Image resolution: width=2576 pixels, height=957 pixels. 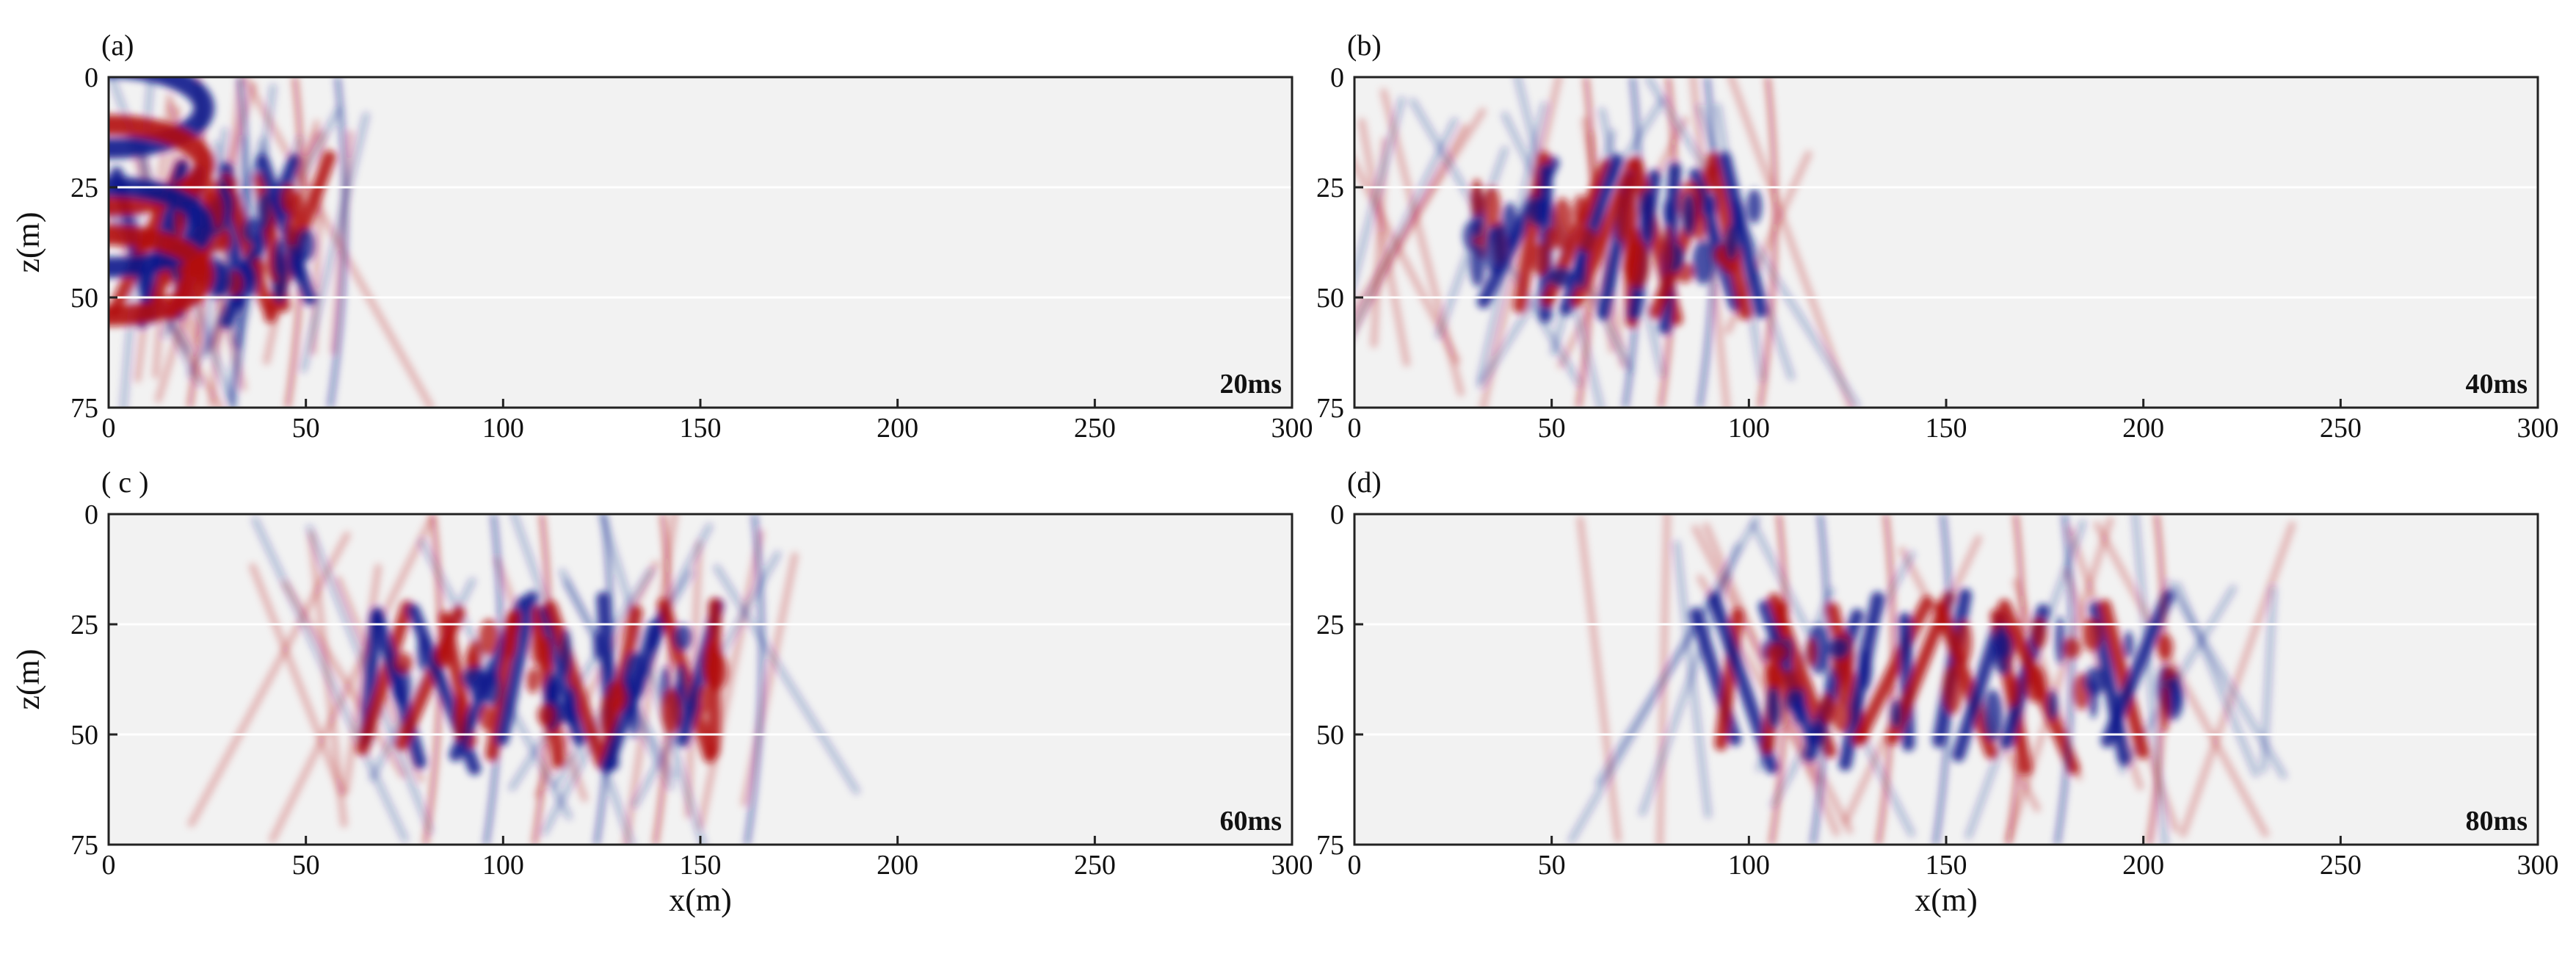 I want to click on panel-letter: ( c ), so click(x=125, y=482).